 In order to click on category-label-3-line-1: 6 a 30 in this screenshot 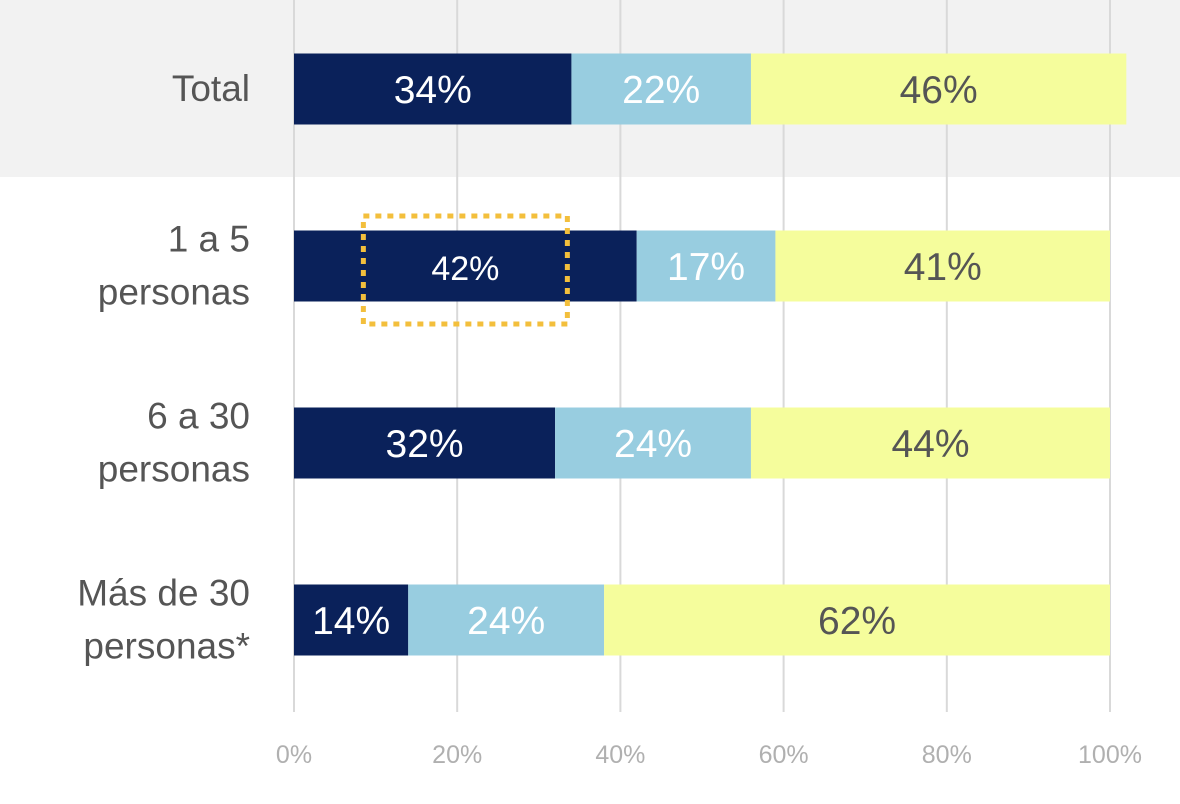, I will do `click(198, 416)`.